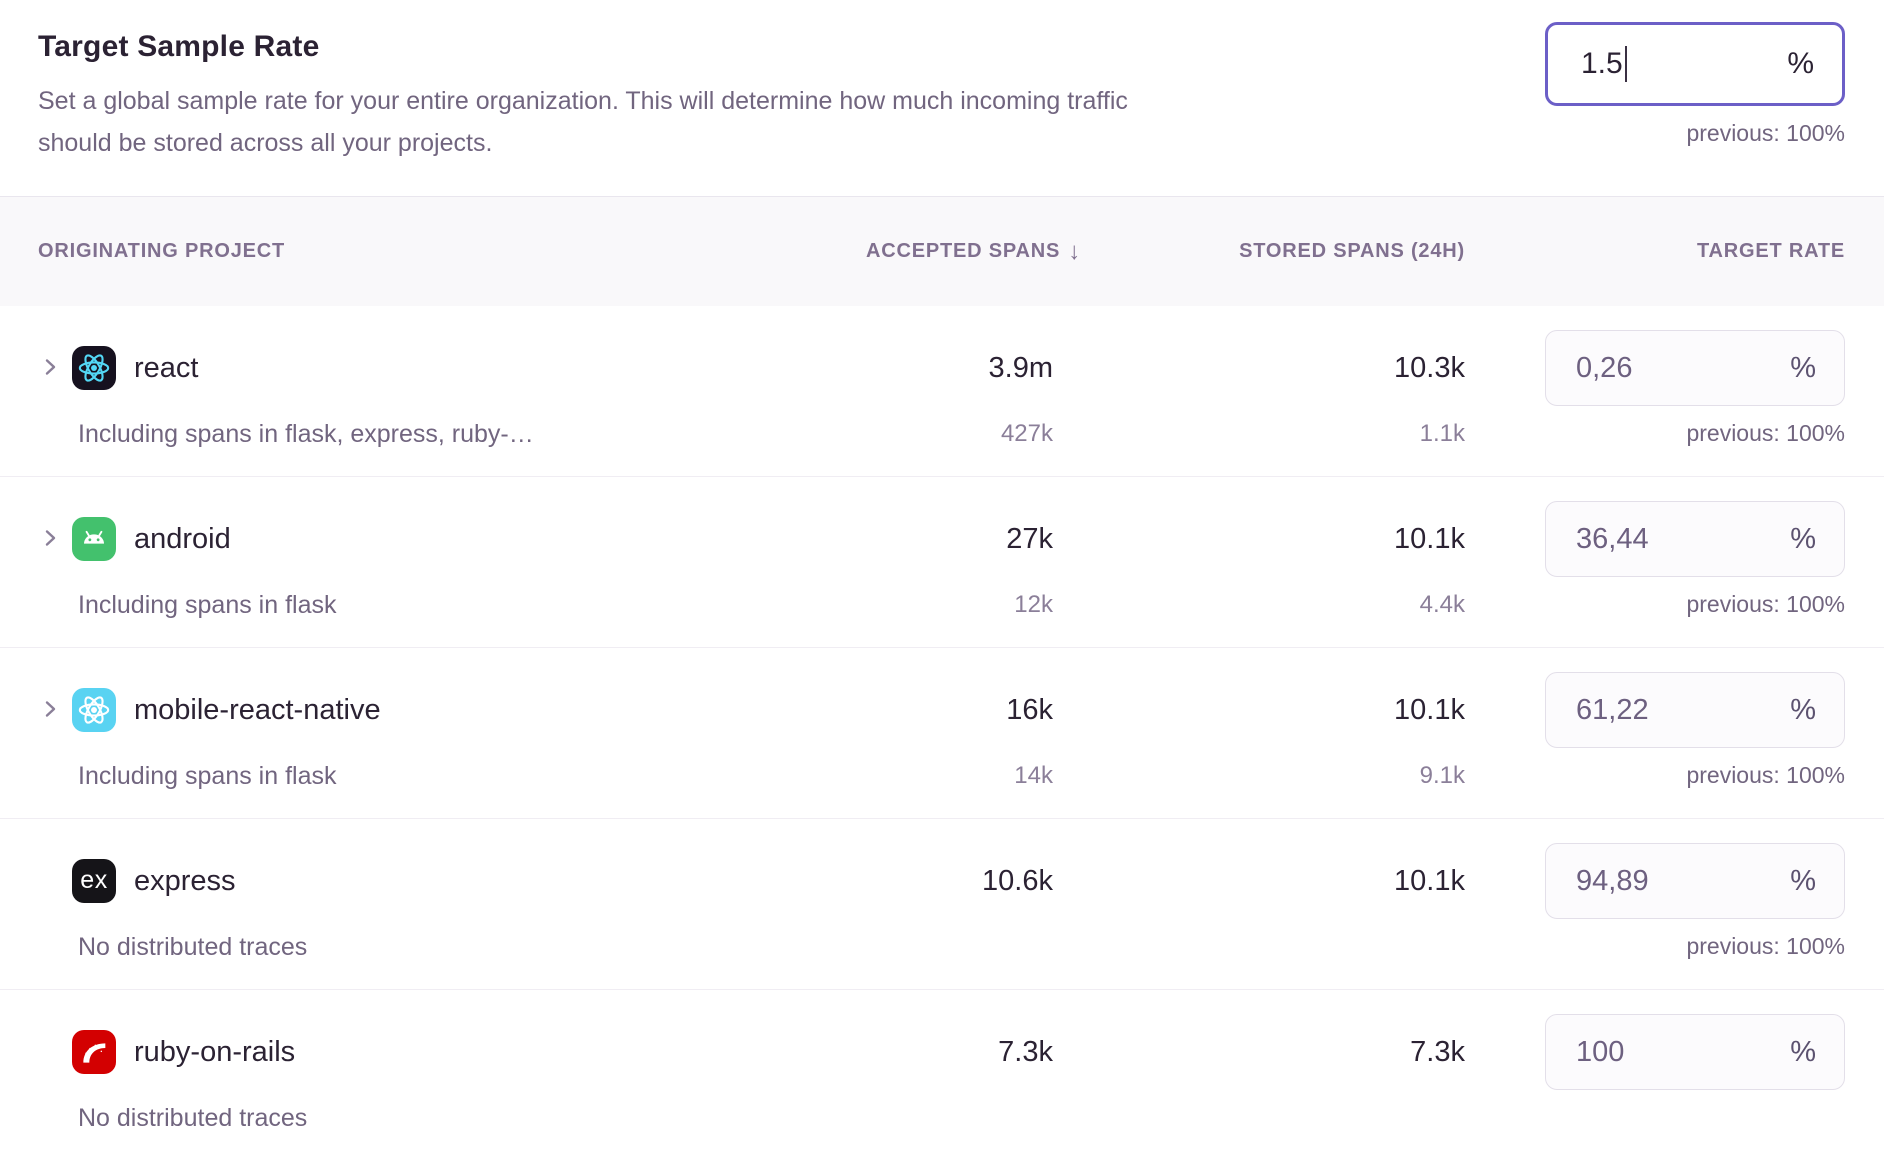 This screenshot has width=1884, height=1160. I want to click on accepted-spans-value: 7.3k, so click(1025, 1051).